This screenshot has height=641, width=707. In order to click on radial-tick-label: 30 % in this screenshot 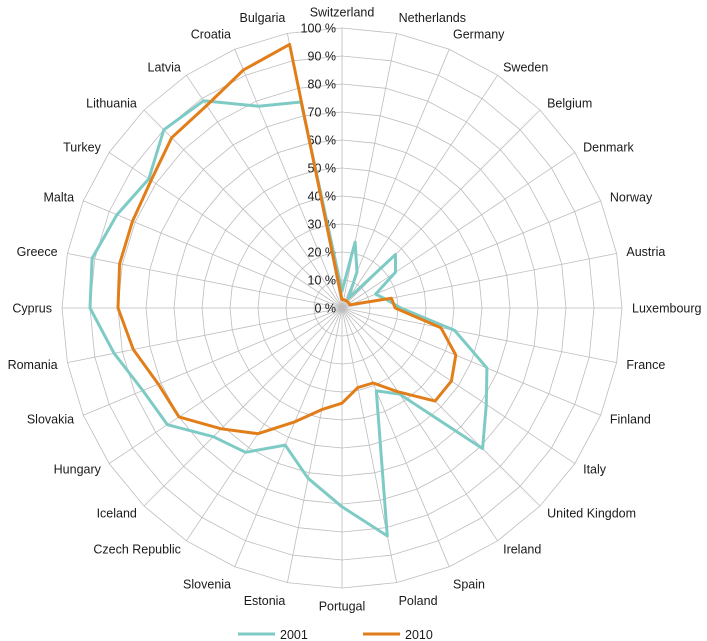, I will do `click(322, 225)`.